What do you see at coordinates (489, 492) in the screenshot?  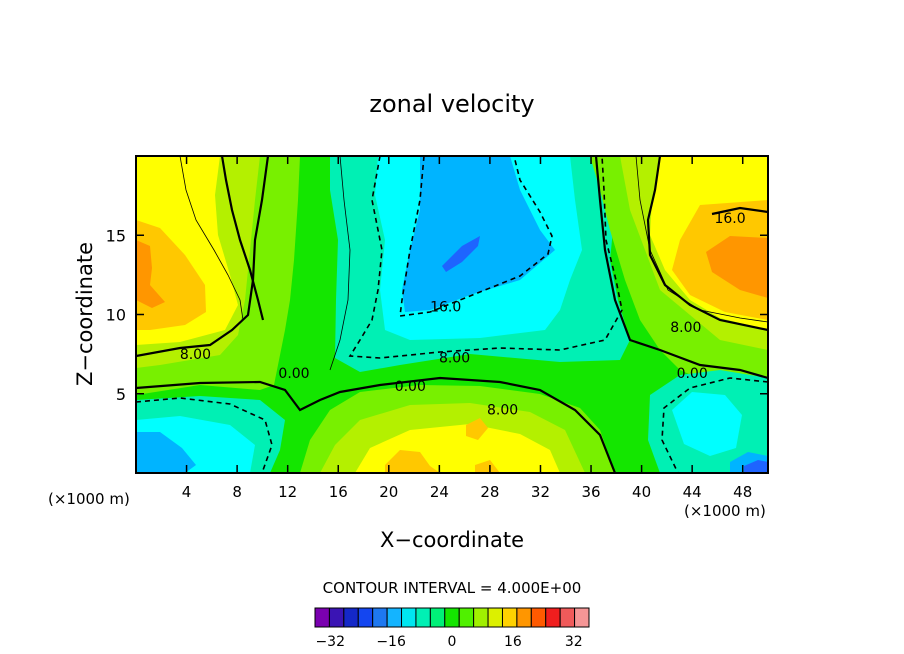 I see `x-tick-label: 28` at bounding box center [489, 492].